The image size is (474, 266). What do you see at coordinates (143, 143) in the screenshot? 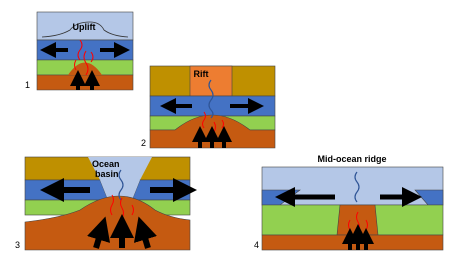
I see `panel-number: 2` at bounding box center [143, 143].